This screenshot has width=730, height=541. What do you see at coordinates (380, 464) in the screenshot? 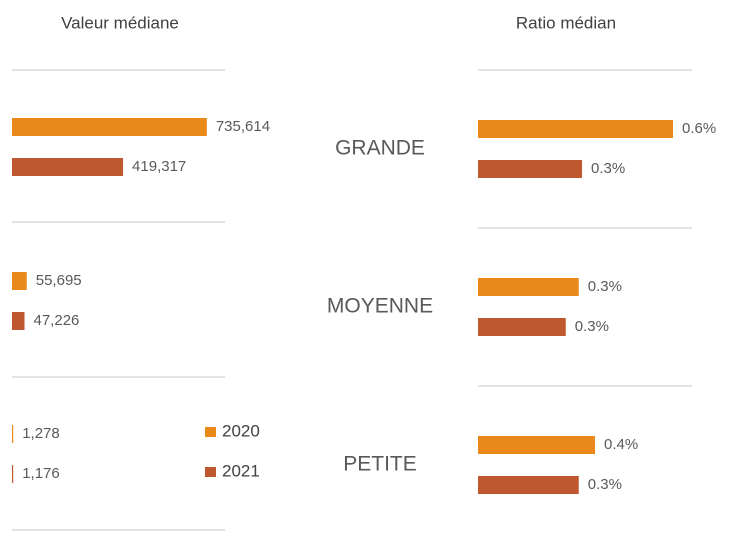
I see `category-label: PETITE` at bounding box center [380, 464].